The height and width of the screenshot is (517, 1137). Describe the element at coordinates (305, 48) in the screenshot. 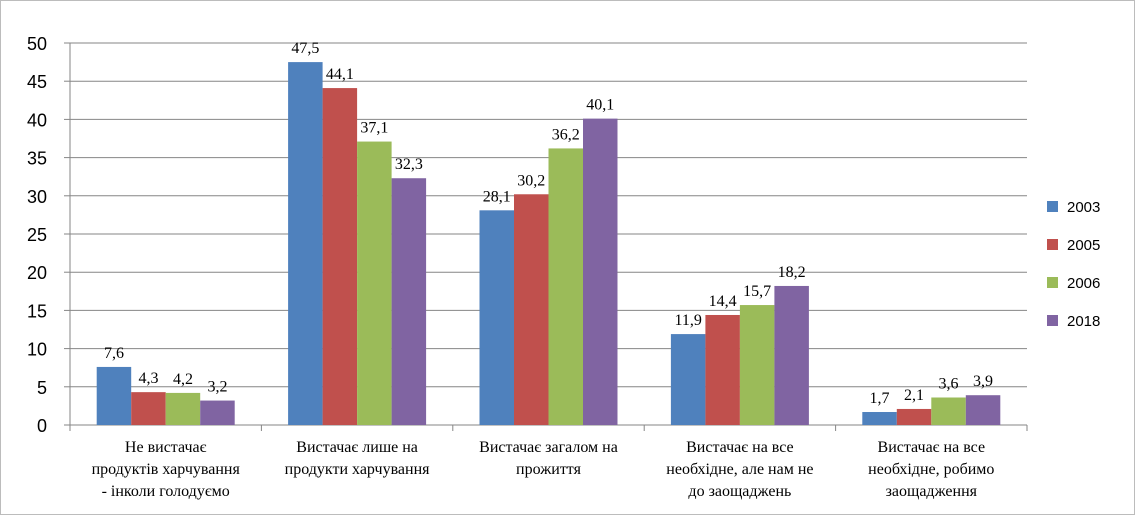

I see `data-label: 47,5` at that location.